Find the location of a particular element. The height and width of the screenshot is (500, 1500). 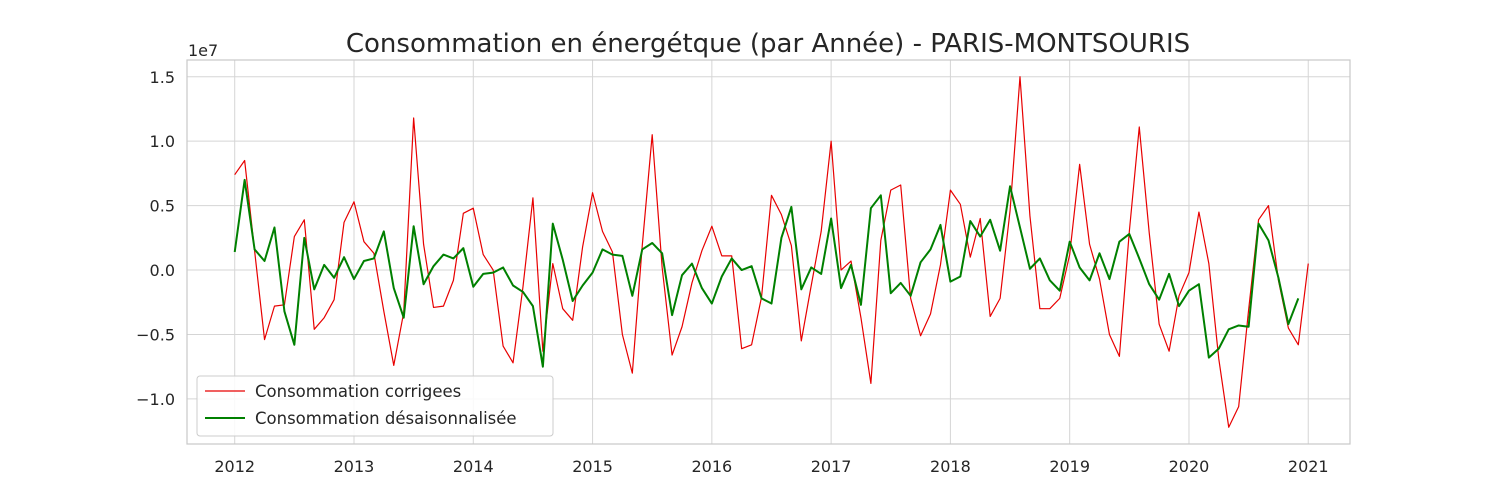

x-tick-label: 2017 is located at coordinates (831, 466).